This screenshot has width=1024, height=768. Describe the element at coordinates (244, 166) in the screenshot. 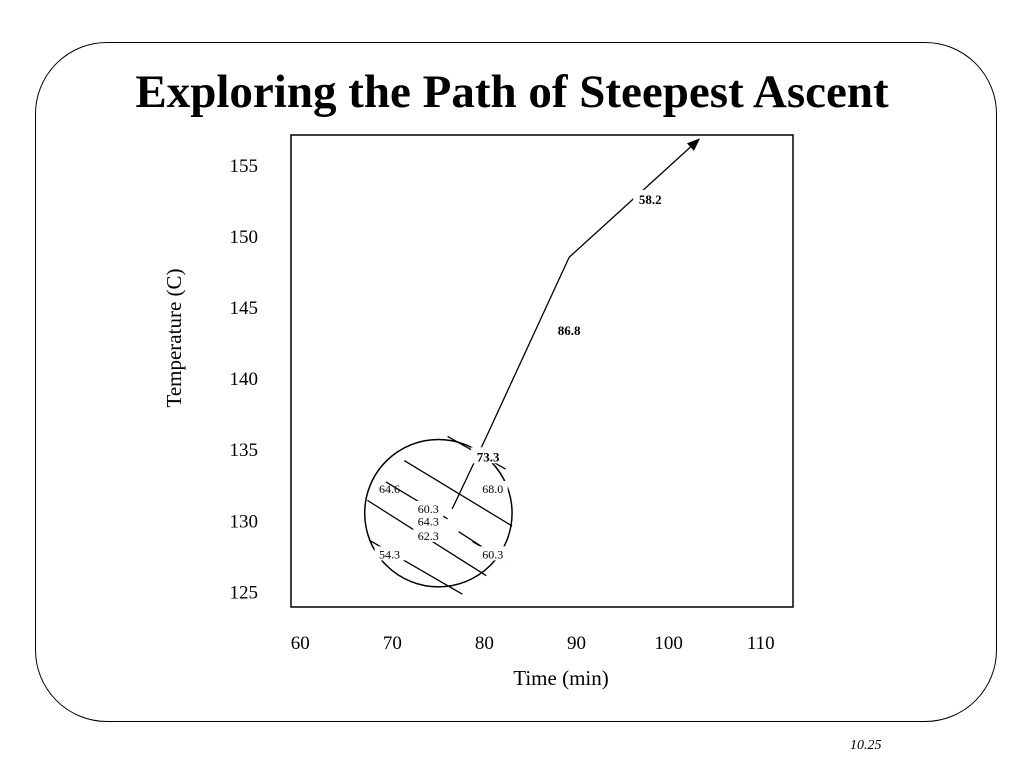

I see `y-tick-label: 155` at that location.